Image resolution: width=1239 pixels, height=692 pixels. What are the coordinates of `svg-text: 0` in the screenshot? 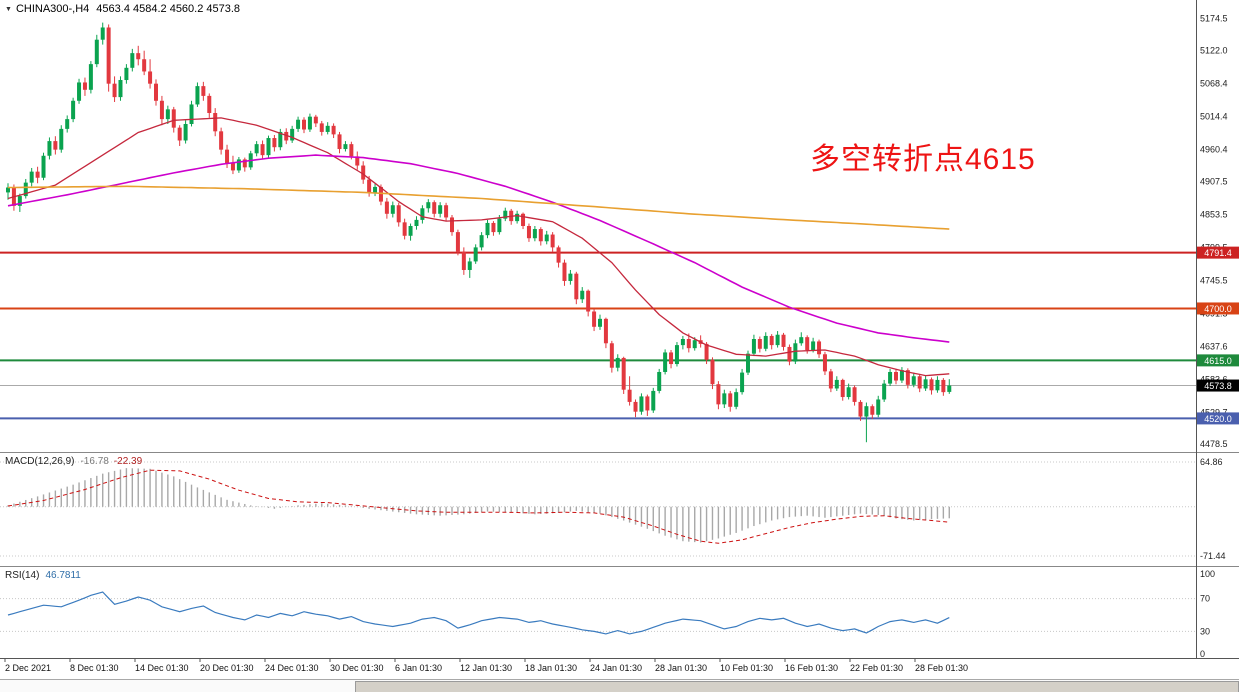 It's located at (1202, 654).